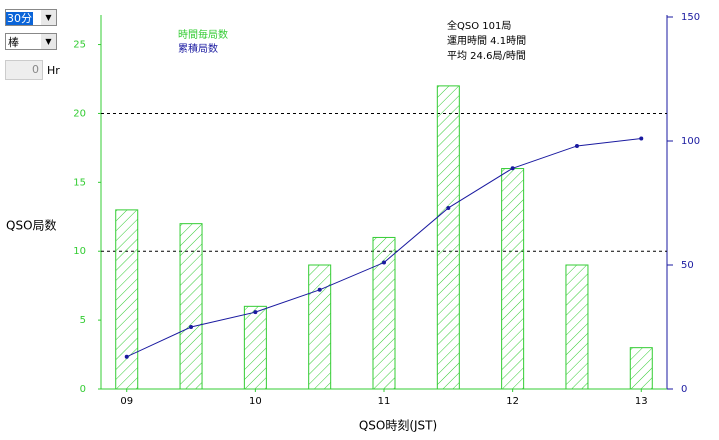 The image size is (719, 440). Describe the element at coordinates (79, 182) in the screenshot. I see `y-tick-label: 15` at that location.